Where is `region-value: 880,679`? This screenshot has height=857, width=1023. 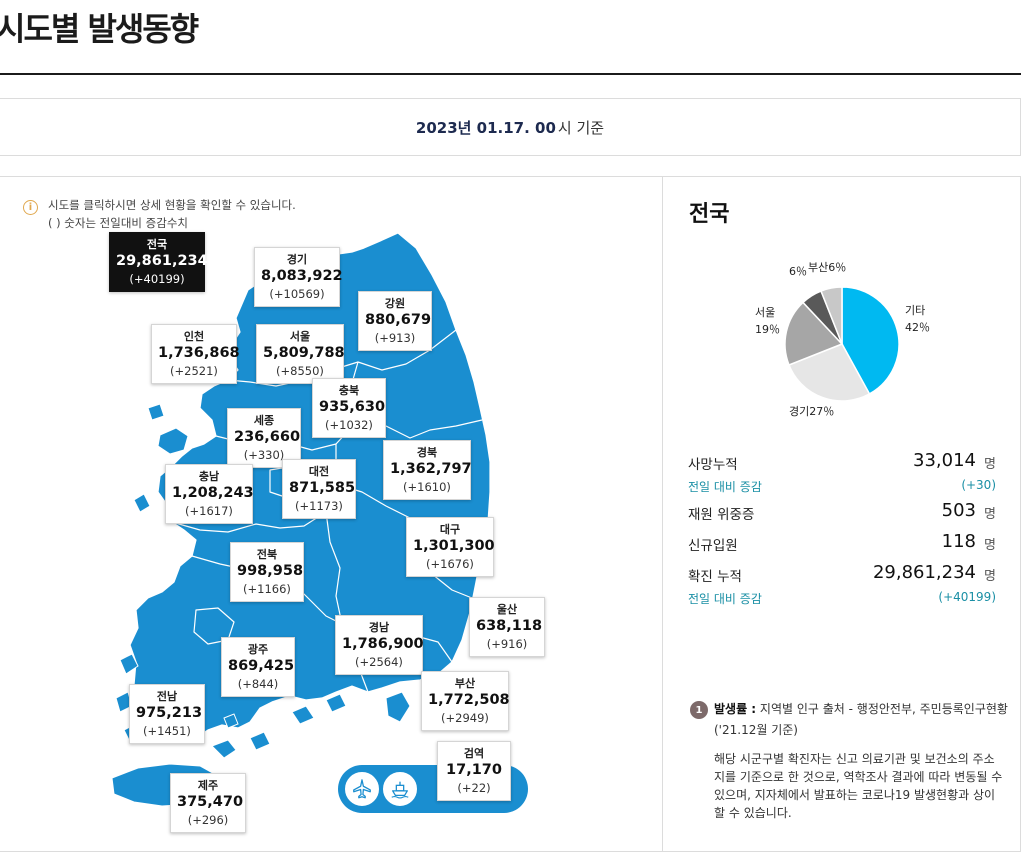 region-value: 880,679 is located at coordinates (398, 320).